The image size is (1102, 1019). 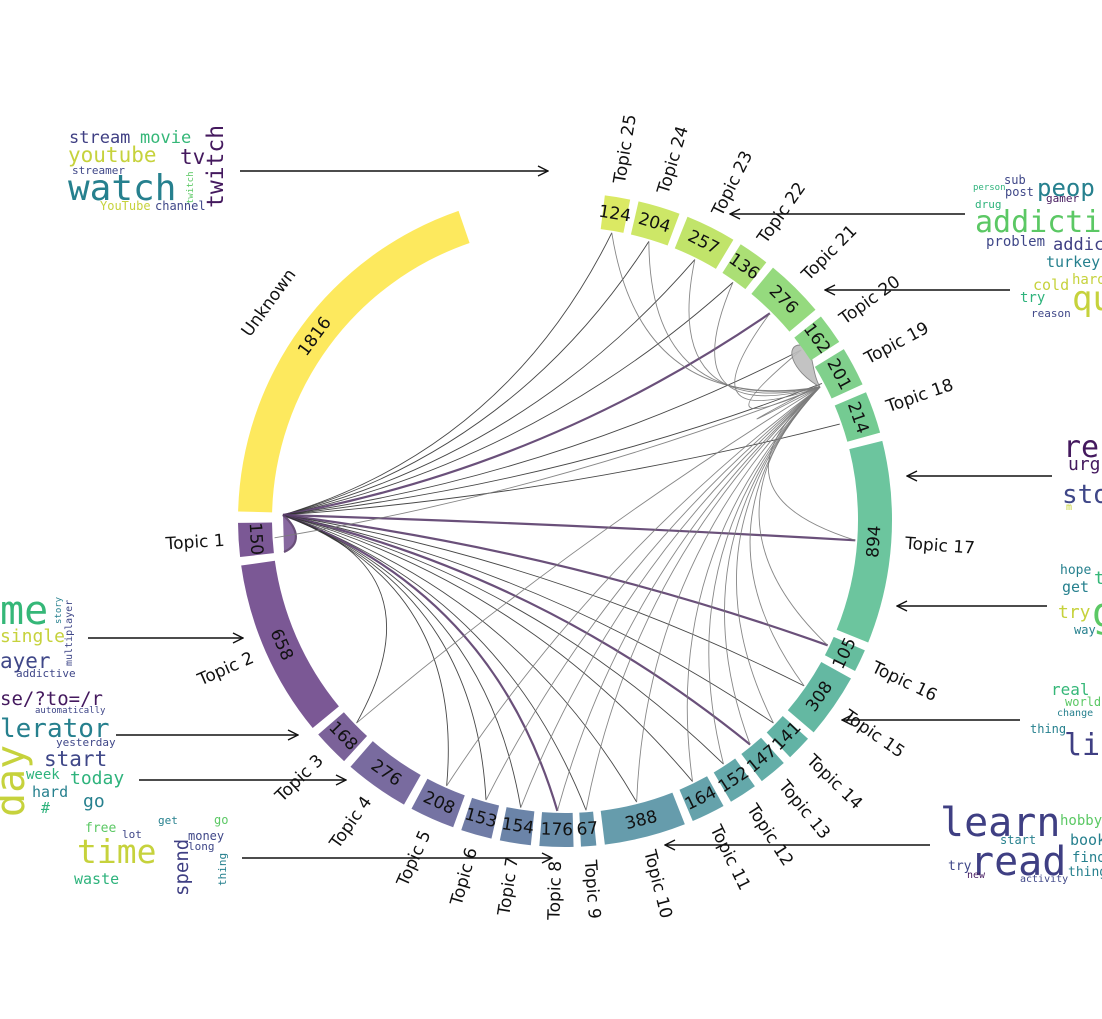 I want to click on link-topic18-topic19, so click(x=789, y=401).